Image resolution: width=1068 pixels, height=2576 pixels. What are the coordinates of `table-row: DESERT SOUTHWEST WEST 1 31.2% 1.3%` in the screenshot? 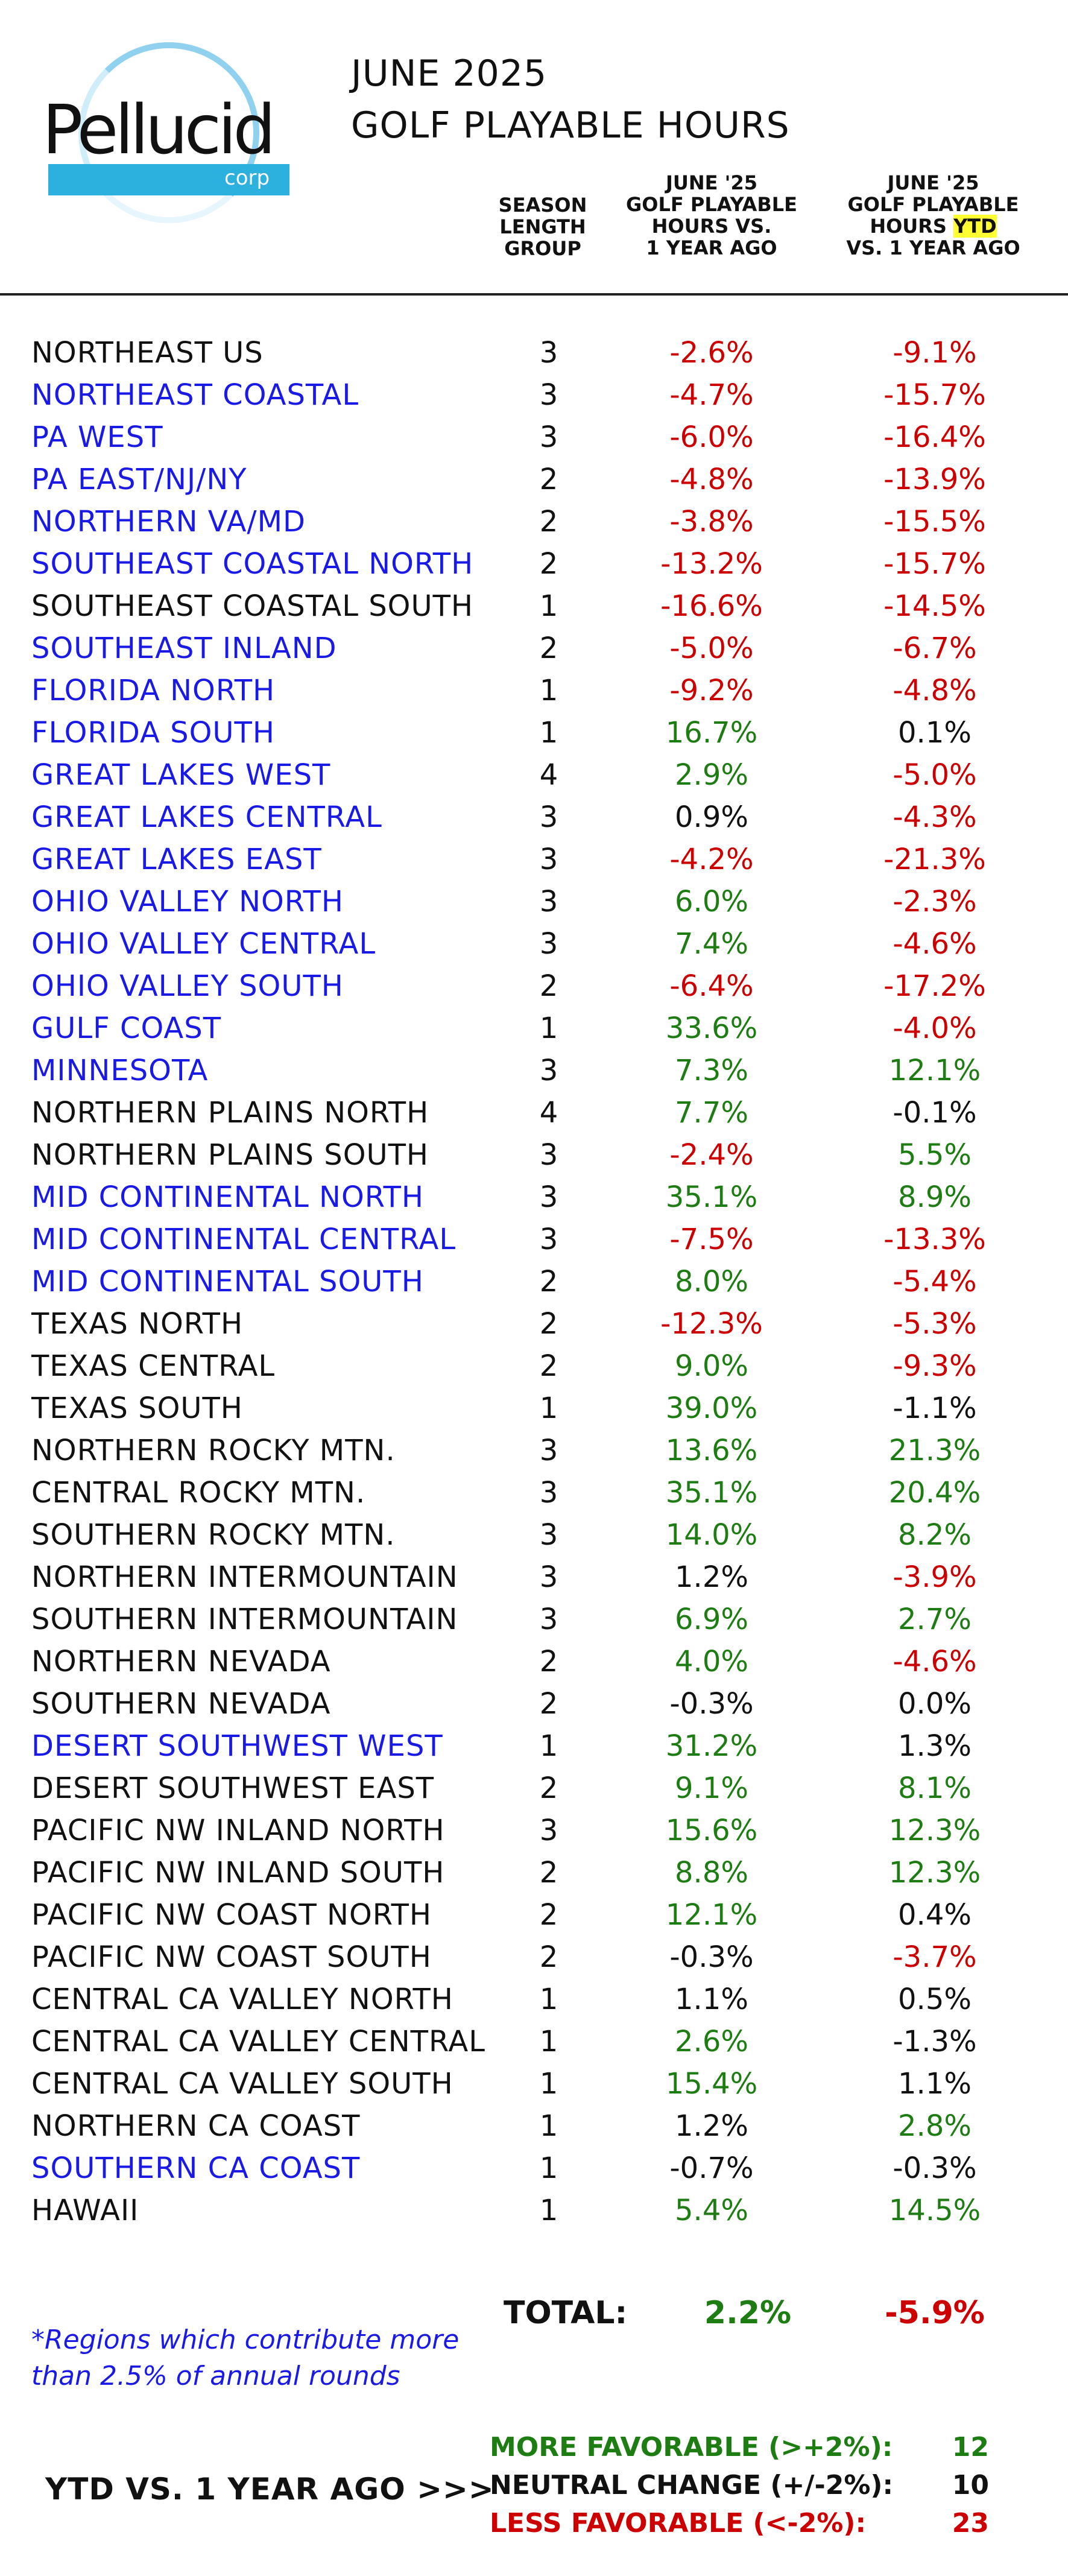 It's located at (534, 1746).